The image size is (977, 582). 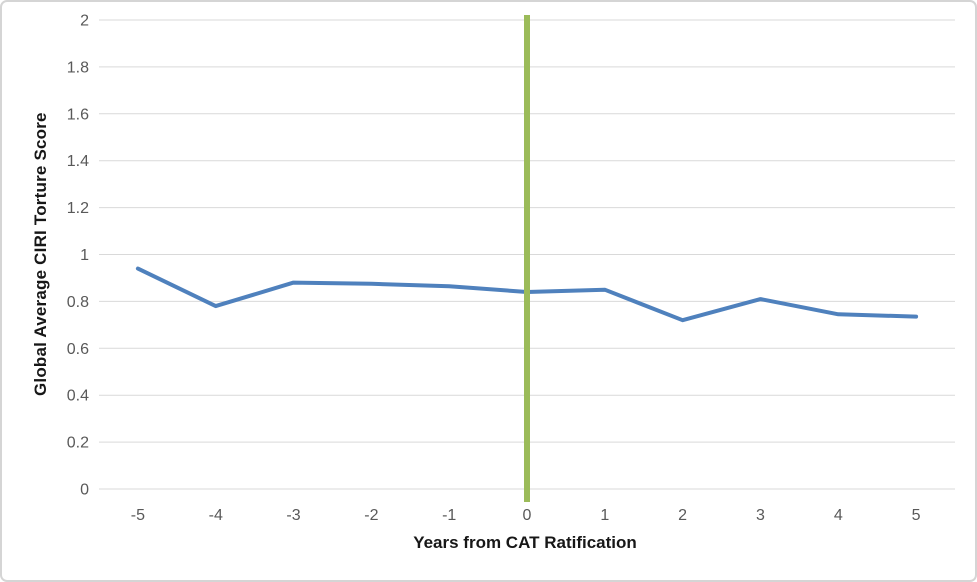 I want to click on y-tick-label: 0.2, so click(x=78, y=443).